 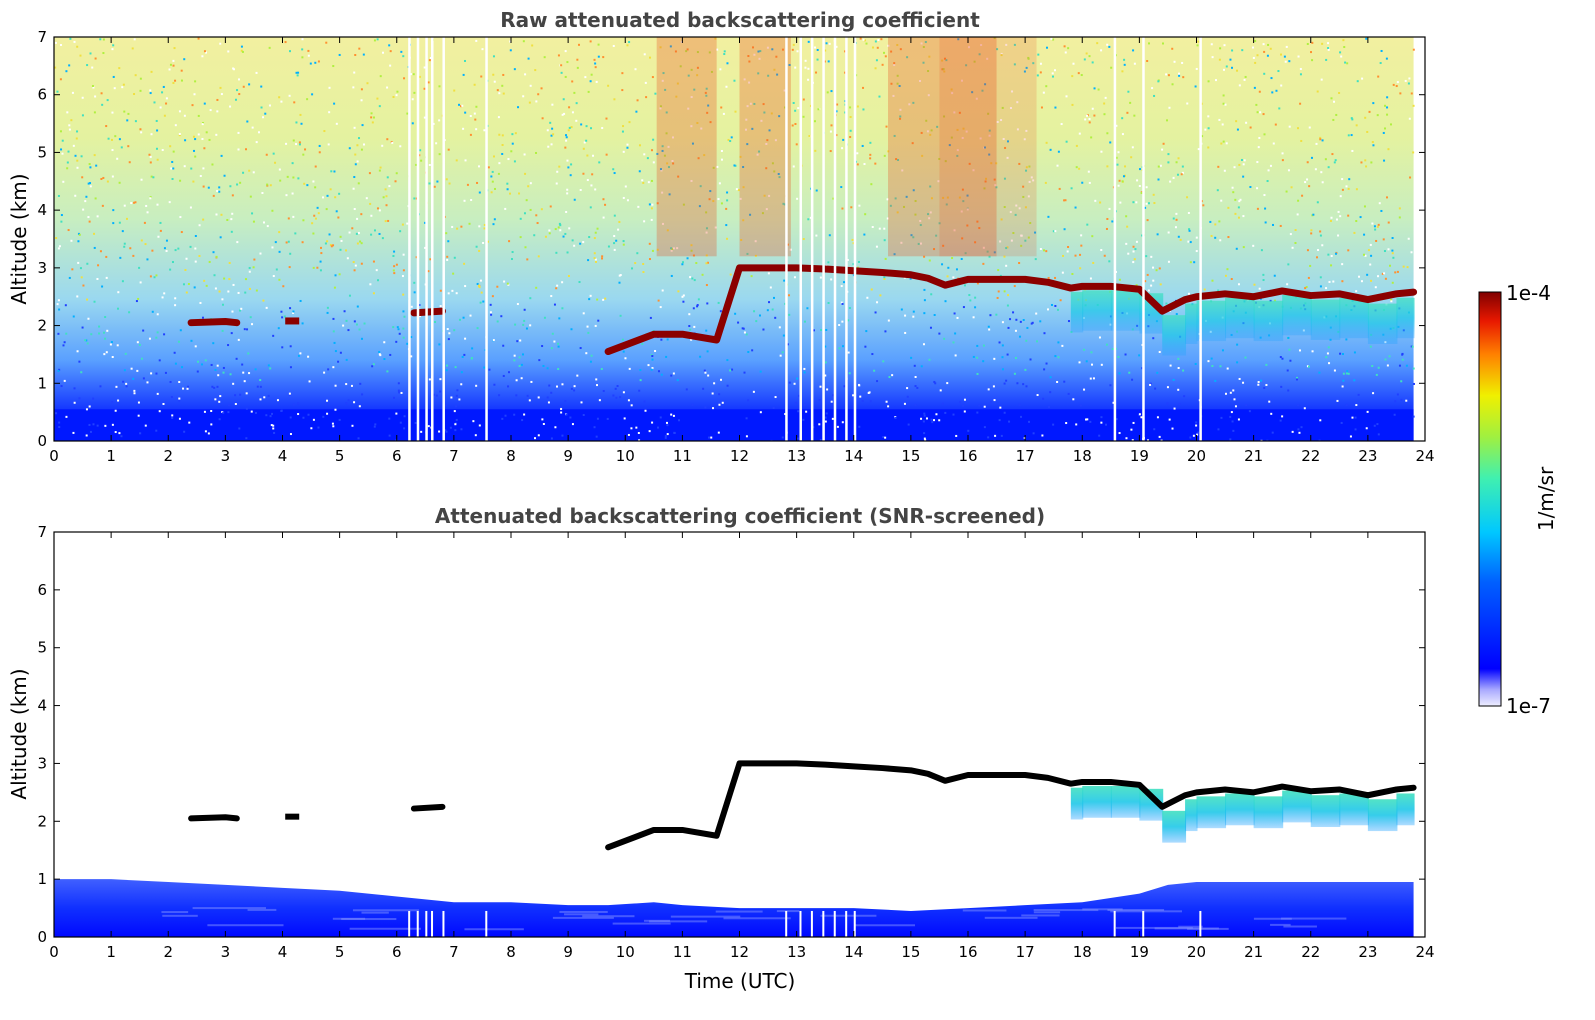 I want to click on x-tick-label: 7, so click(x=454, y=456).